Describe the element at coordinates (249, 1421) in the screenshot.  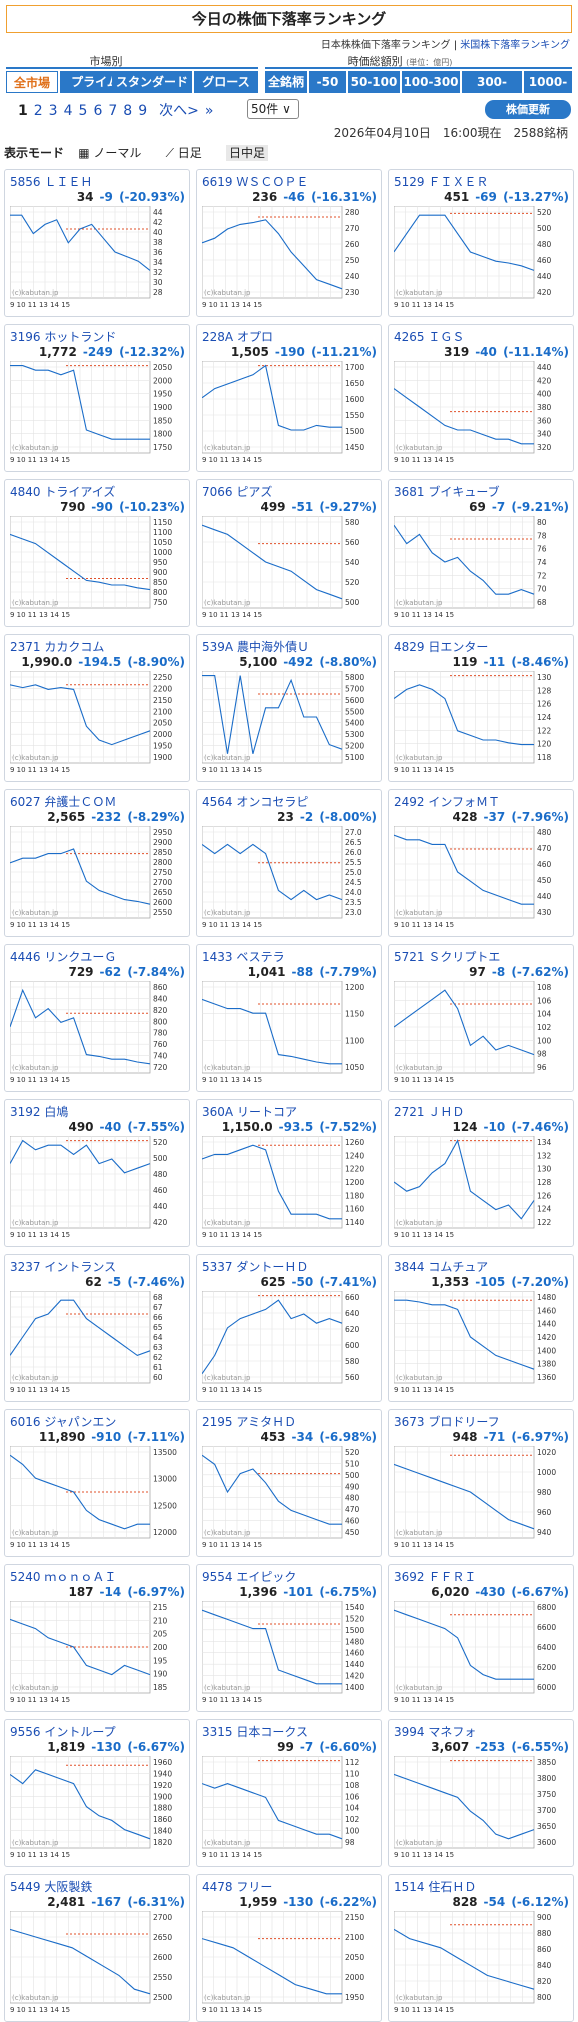
I see `stock-code-name: 2195 アミタＨＤ` at that location.